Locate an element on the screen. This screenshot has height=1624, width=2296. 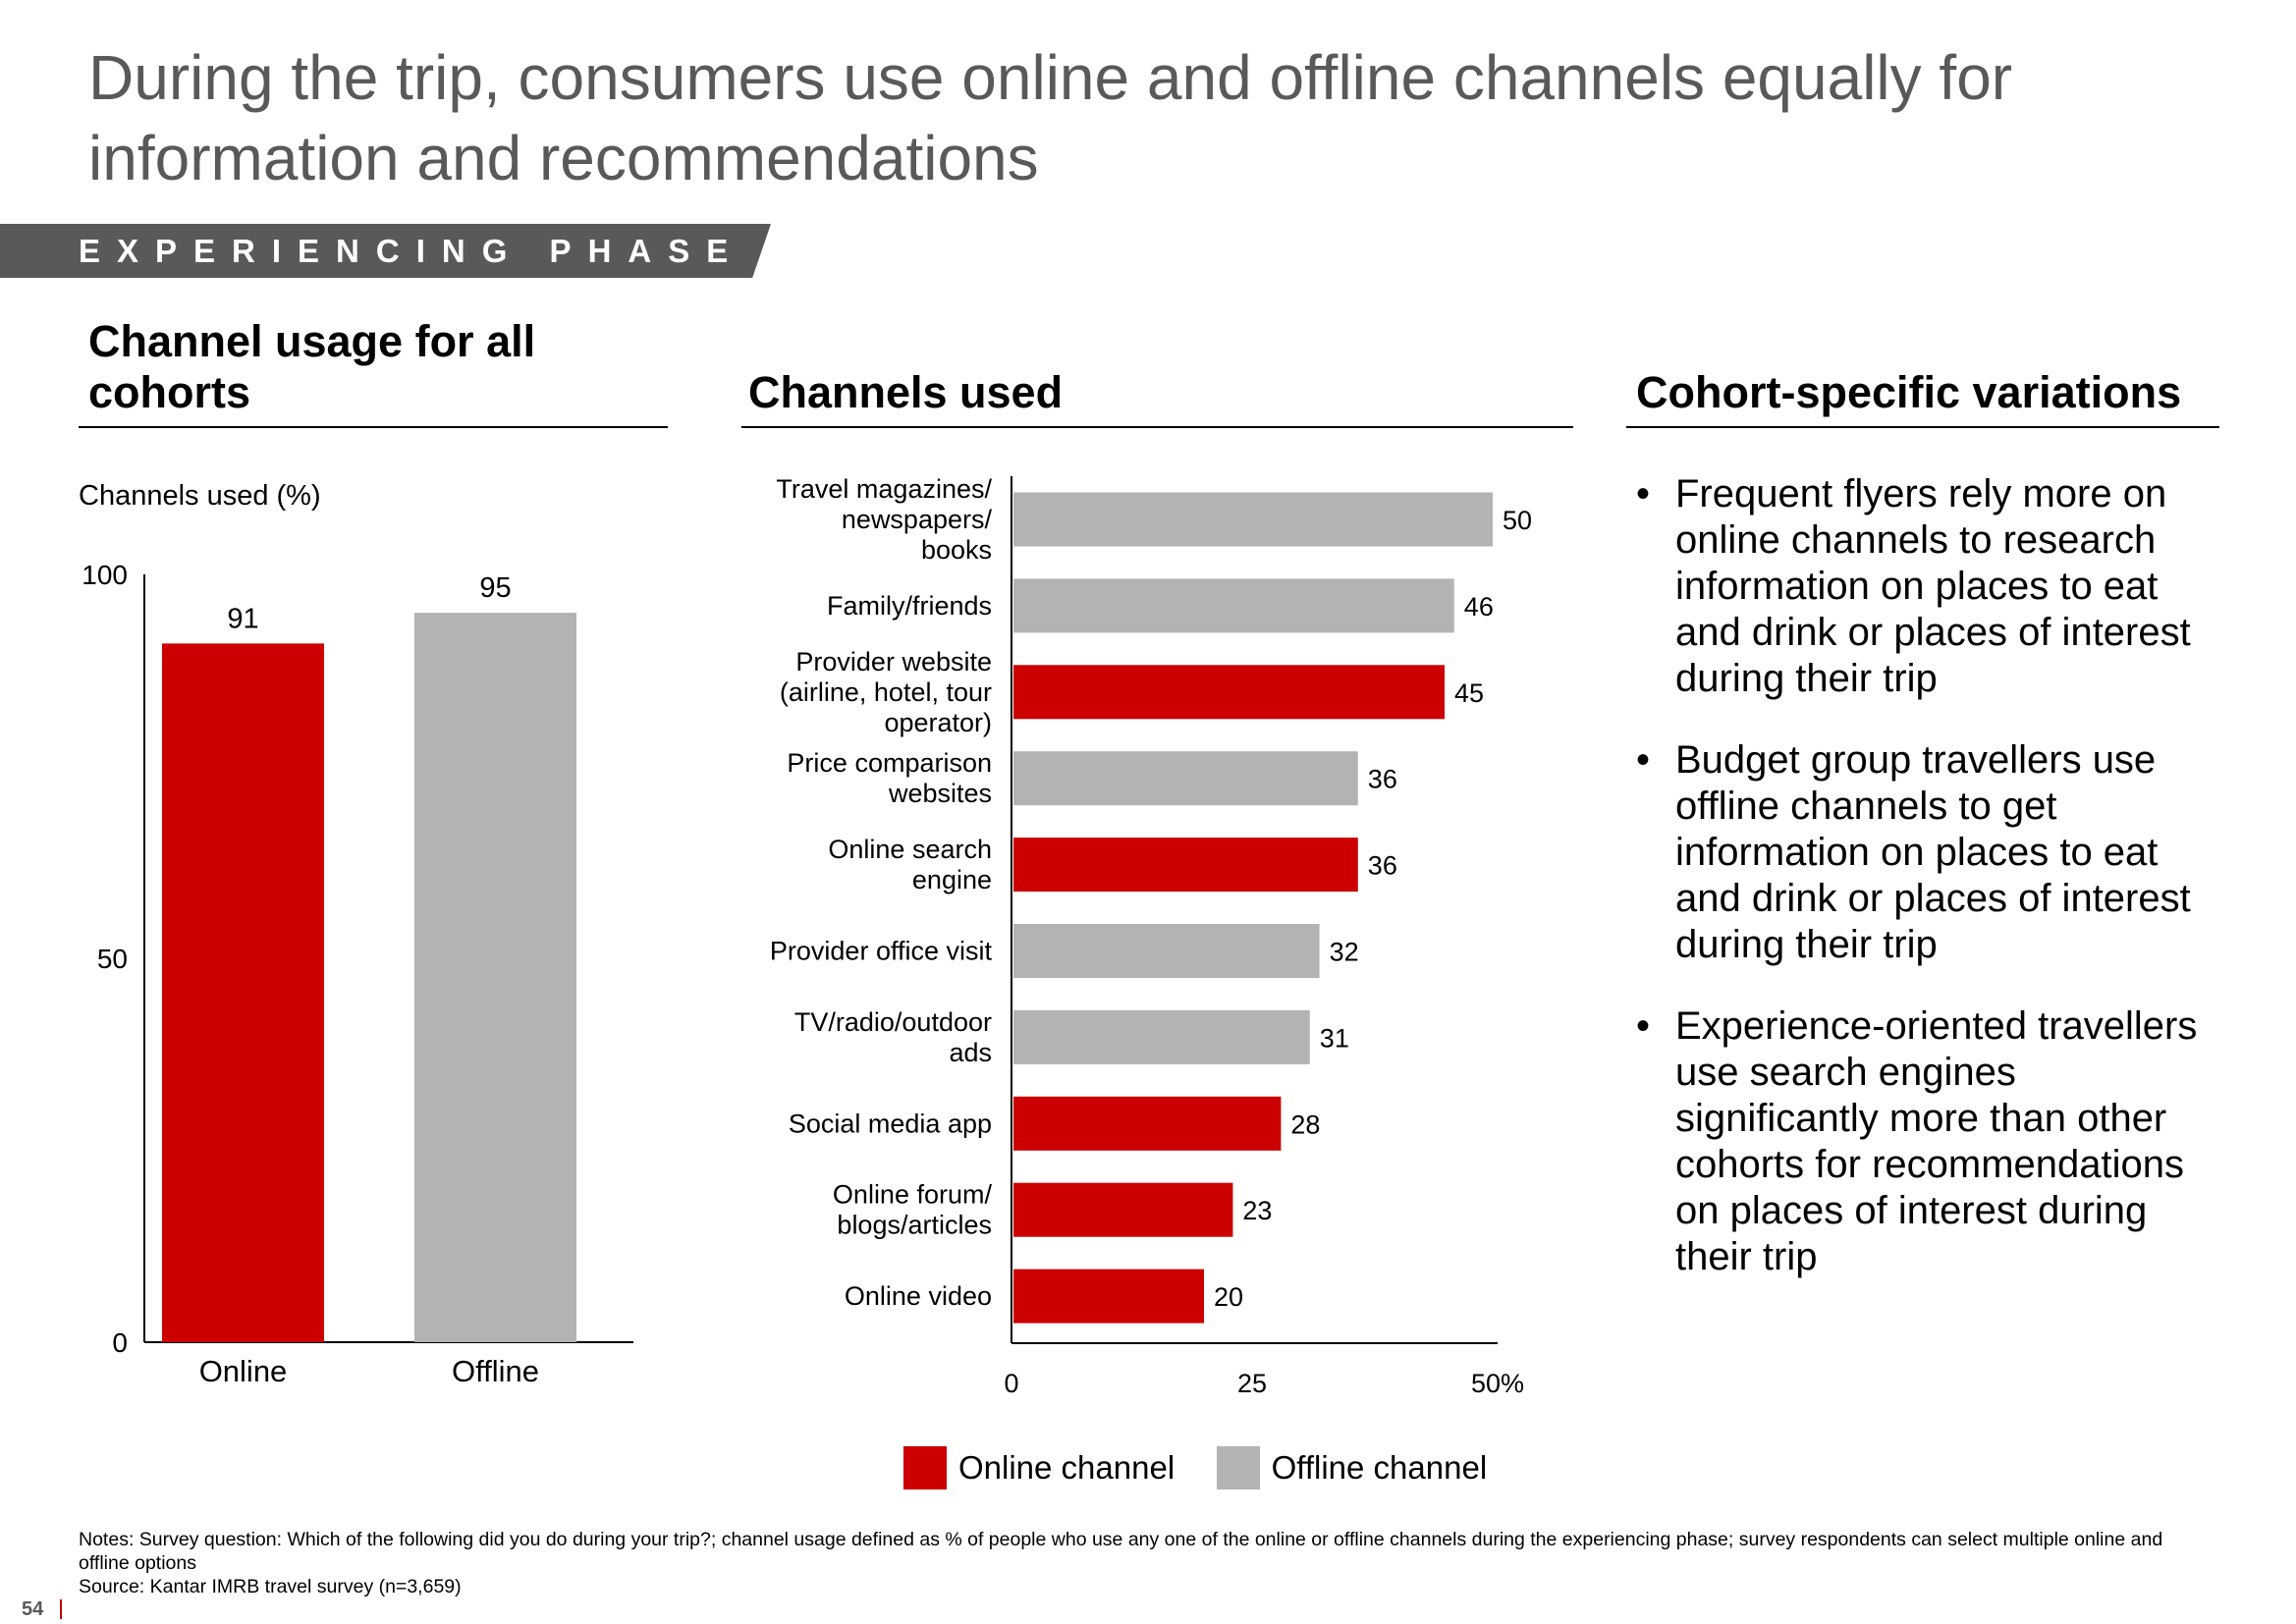
legend-item-offline: Offline channel is located at coordinates (1352, 1467).